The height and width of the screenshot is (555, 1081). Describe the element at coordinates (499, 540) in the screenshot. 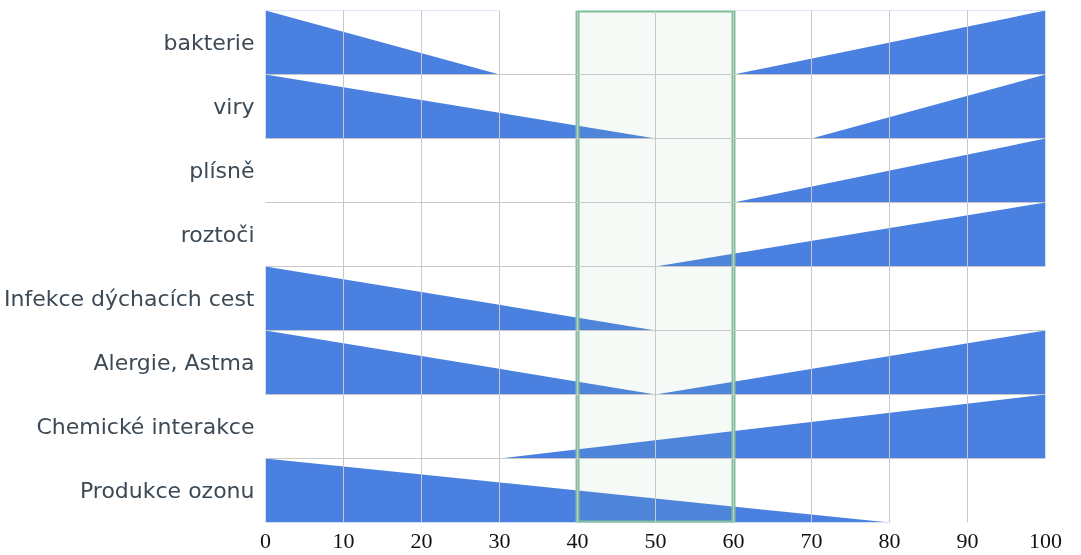

I see `x-tick-label: 30` at that location.